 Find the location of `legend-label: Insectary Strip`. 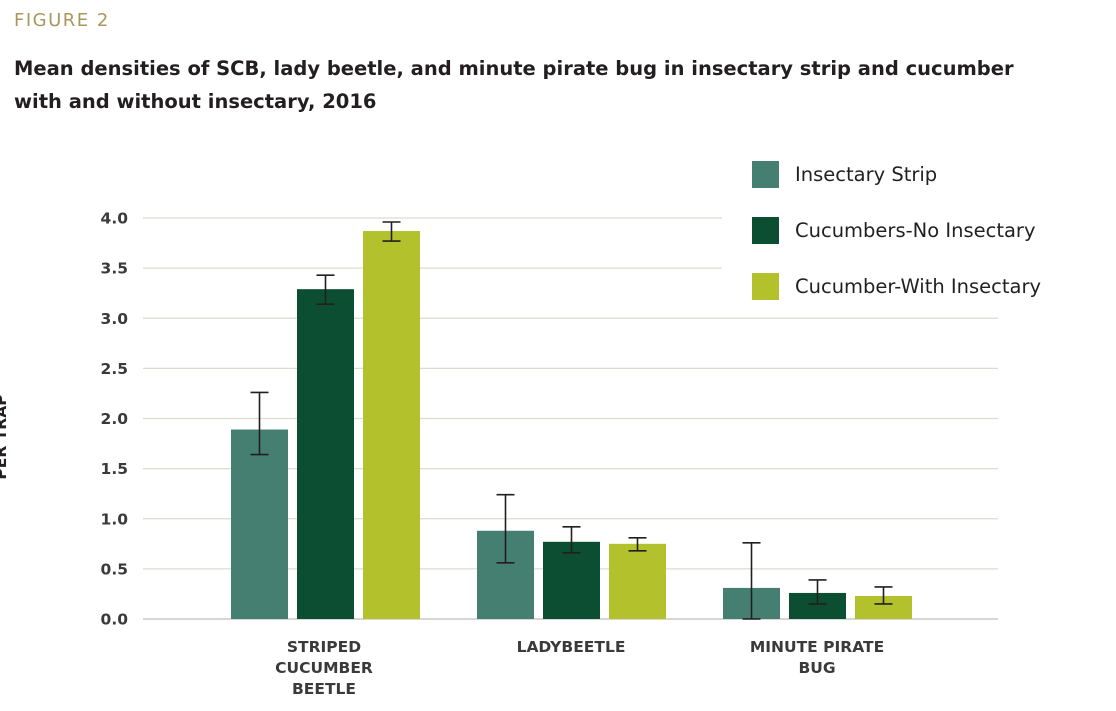

legend-label: Insectary Strip is located at coordinates (866, 174).